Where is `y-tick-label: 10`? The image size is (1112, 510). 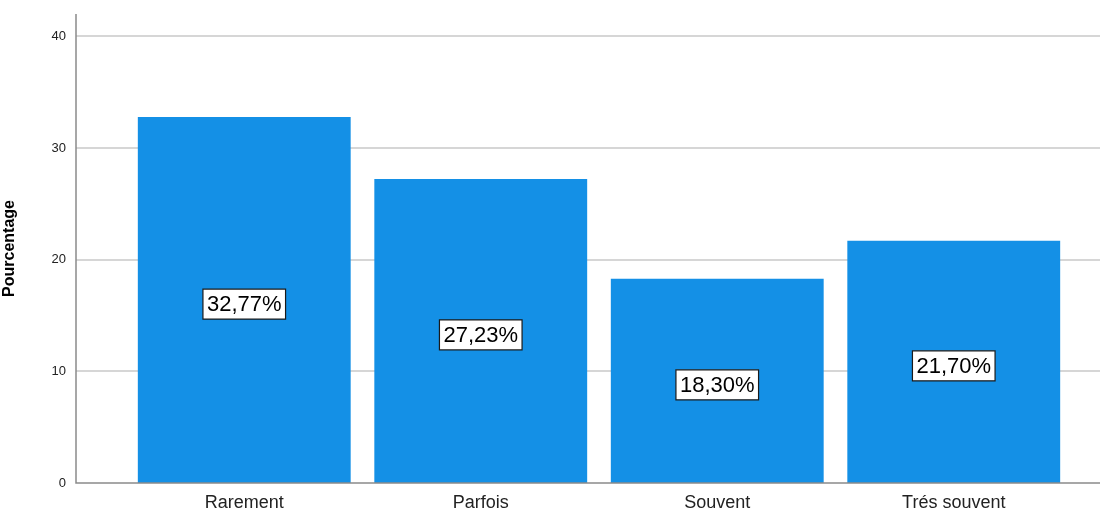 y-tick-label: 10 is located at coordinates (58, 370).